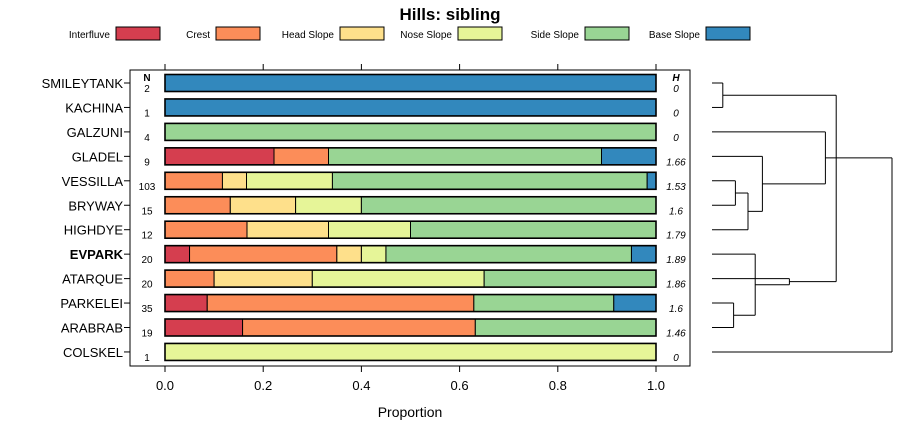  I want to click on bar-outline-colskel, so click(410, 352).